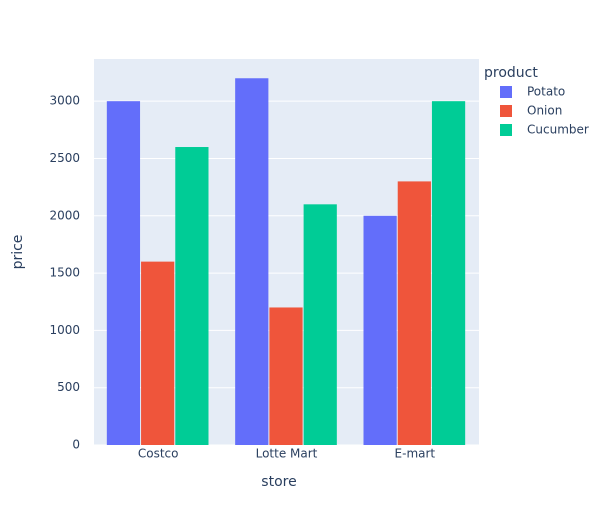 The height and width of the screenshot is (525, 605). I want to click on x-tick-label: Lotte Mart, so click(287, 454).